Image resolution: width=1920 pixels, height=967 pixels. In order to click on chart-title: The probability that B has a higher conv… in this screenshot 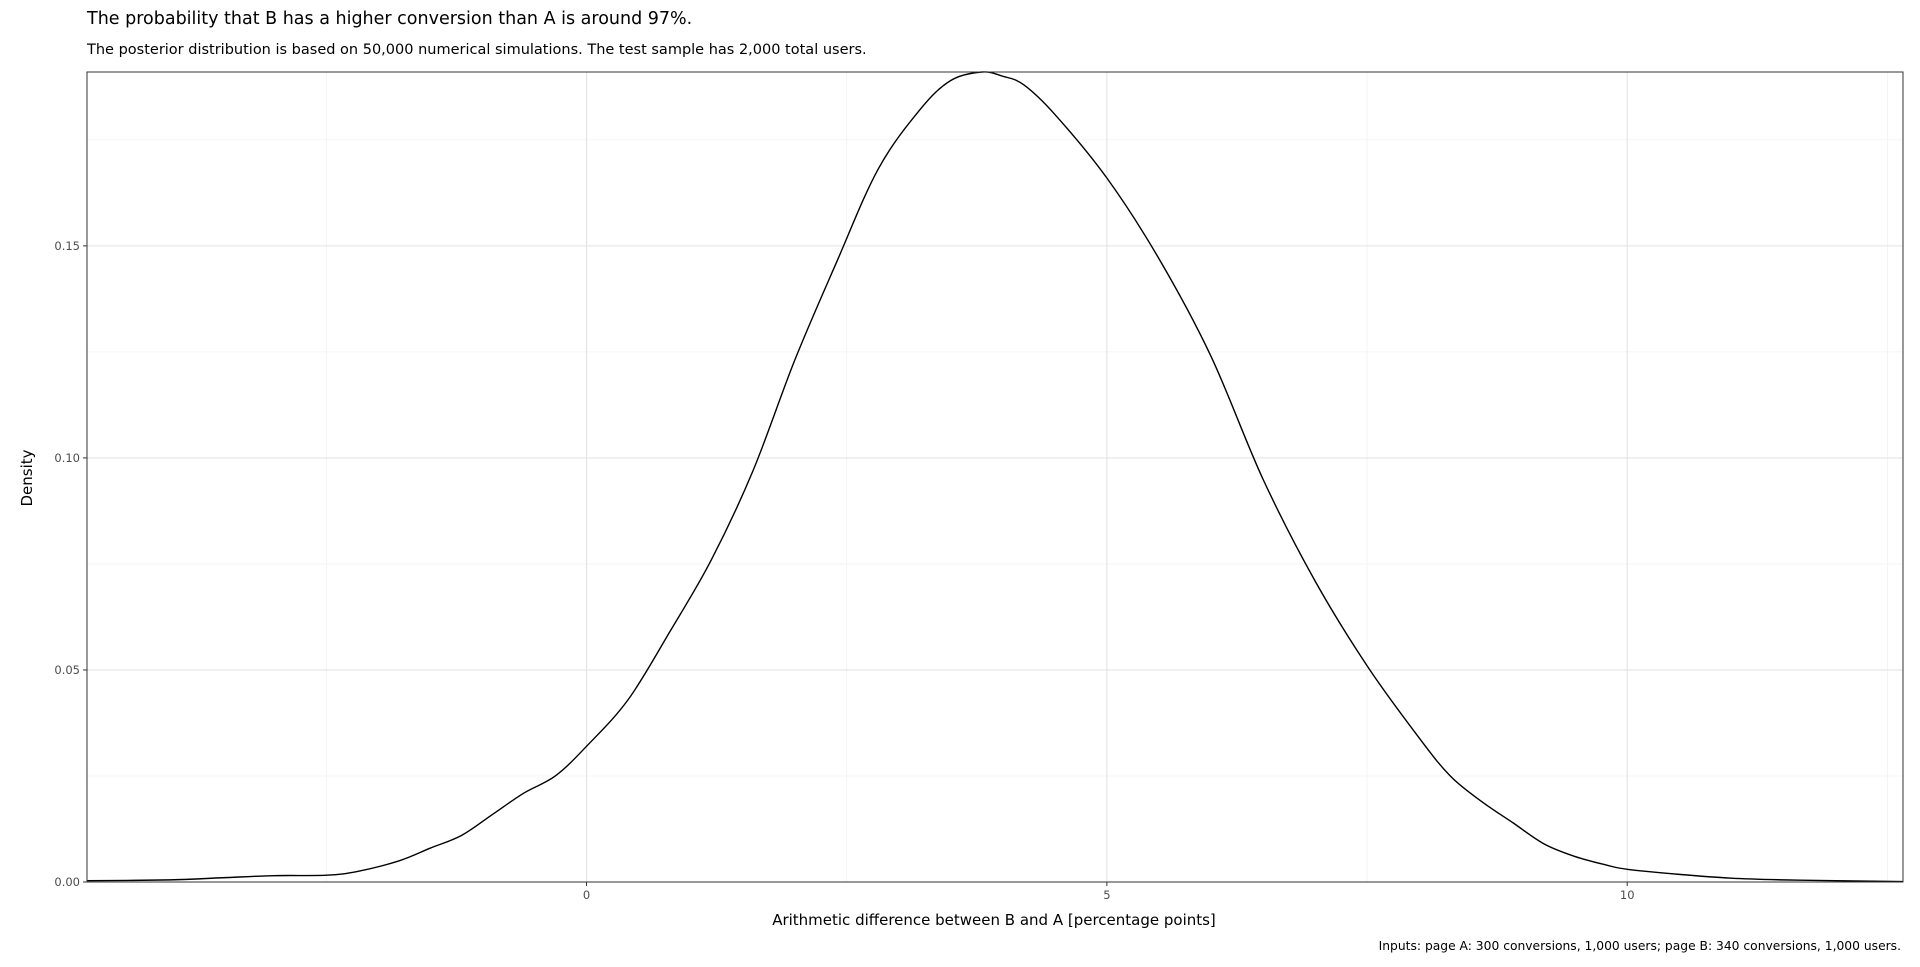, I will do `click(390, 19)`.